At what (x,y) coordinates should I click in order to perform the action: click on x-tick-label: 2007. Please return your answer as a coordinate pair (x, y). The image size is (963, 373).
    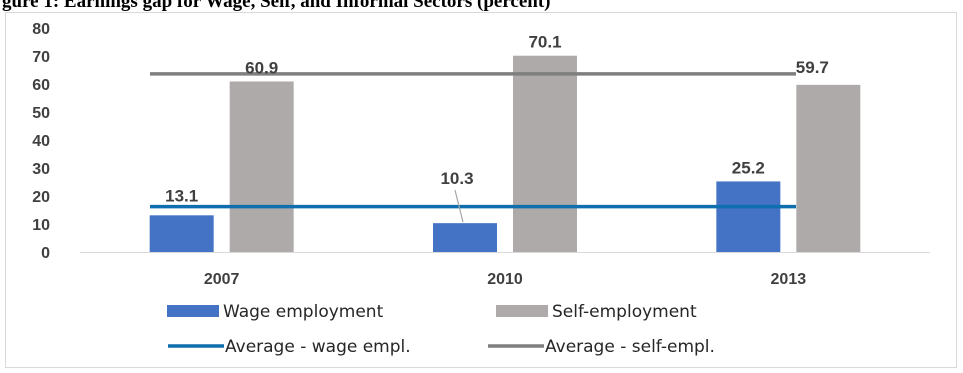
    Looking at the image, I should click on (222, 279).